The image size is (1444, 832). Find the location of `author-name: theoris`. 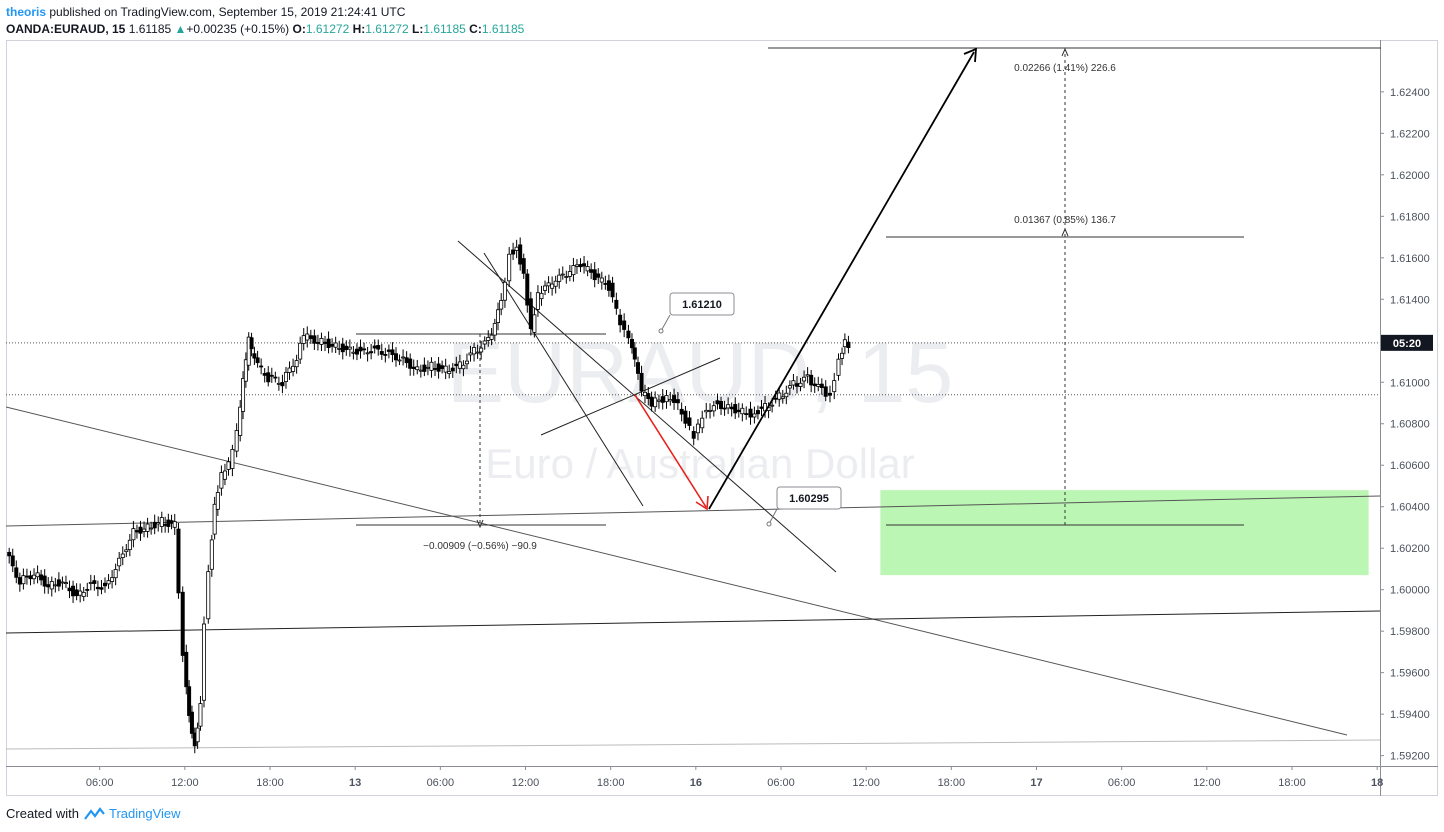

author-name: theoris is located at coordinates (26, 12).